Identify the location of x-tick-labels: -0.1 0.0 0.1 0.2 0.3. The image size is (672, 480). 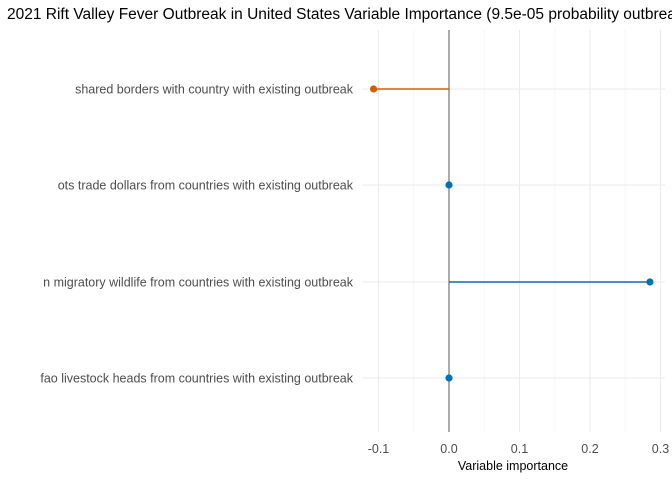
(519, 449).